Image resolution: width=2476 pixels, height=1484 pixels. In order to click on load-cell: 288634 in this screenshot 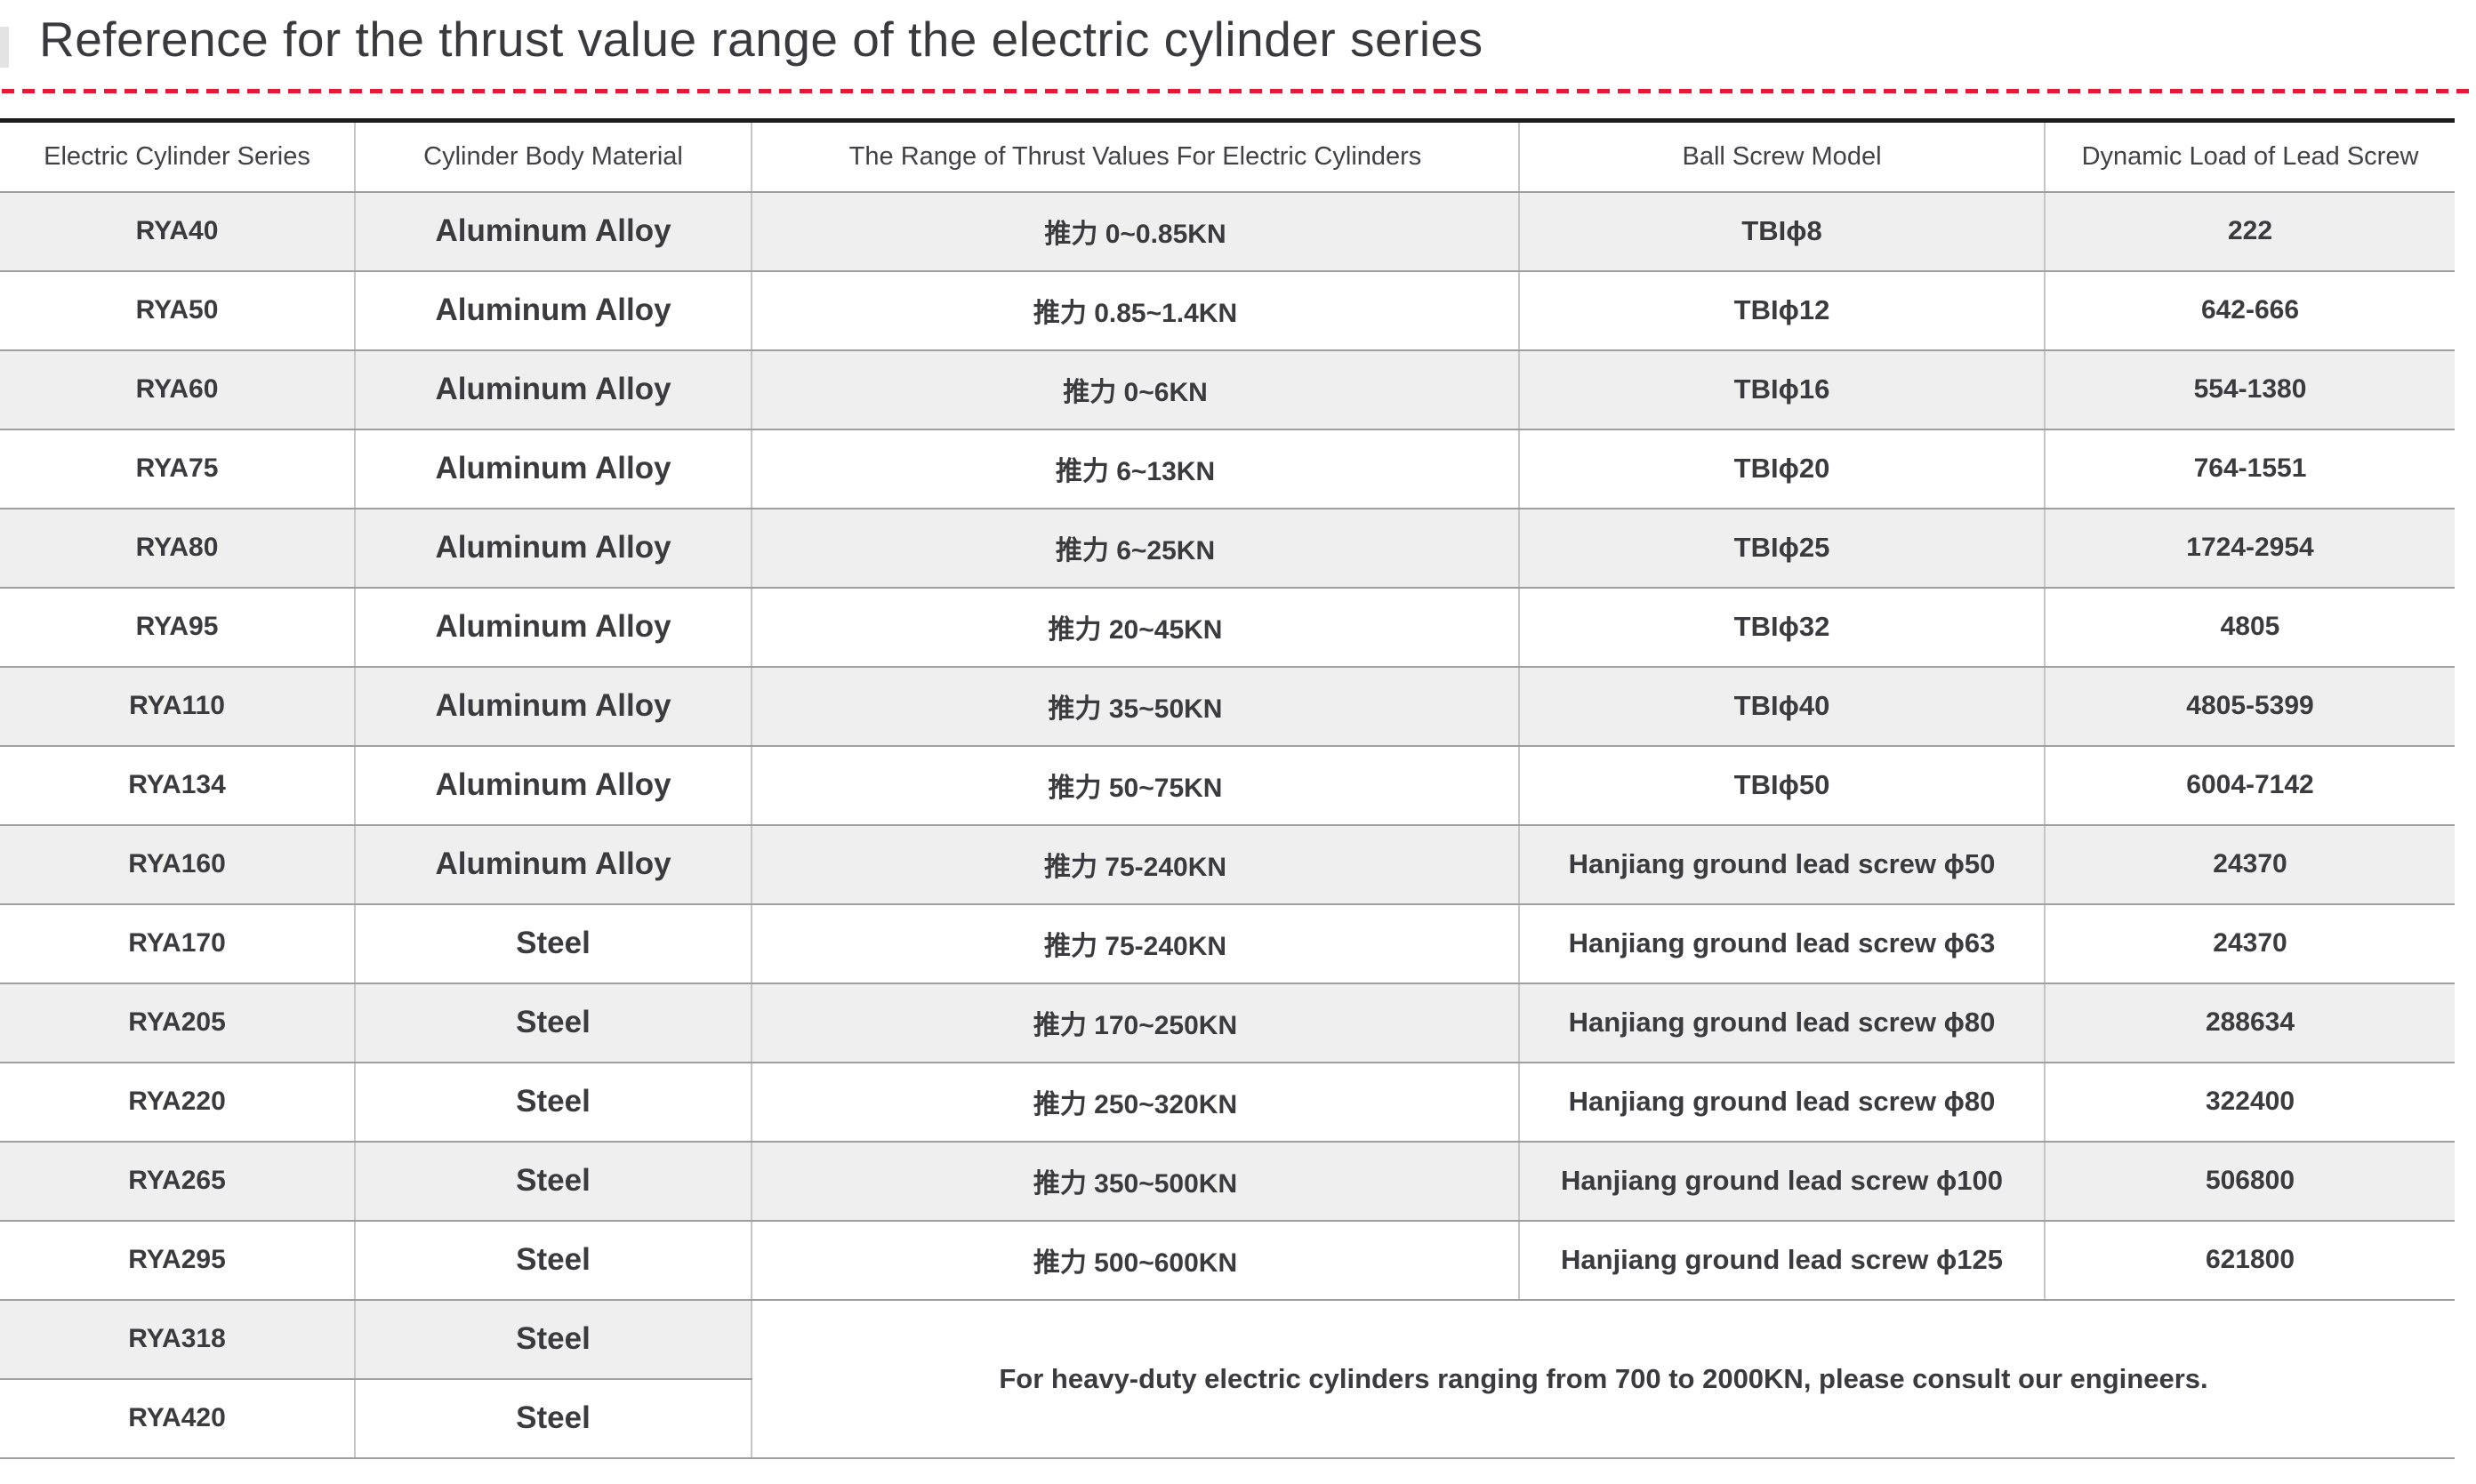, I will do `click(2249, 1023)`.